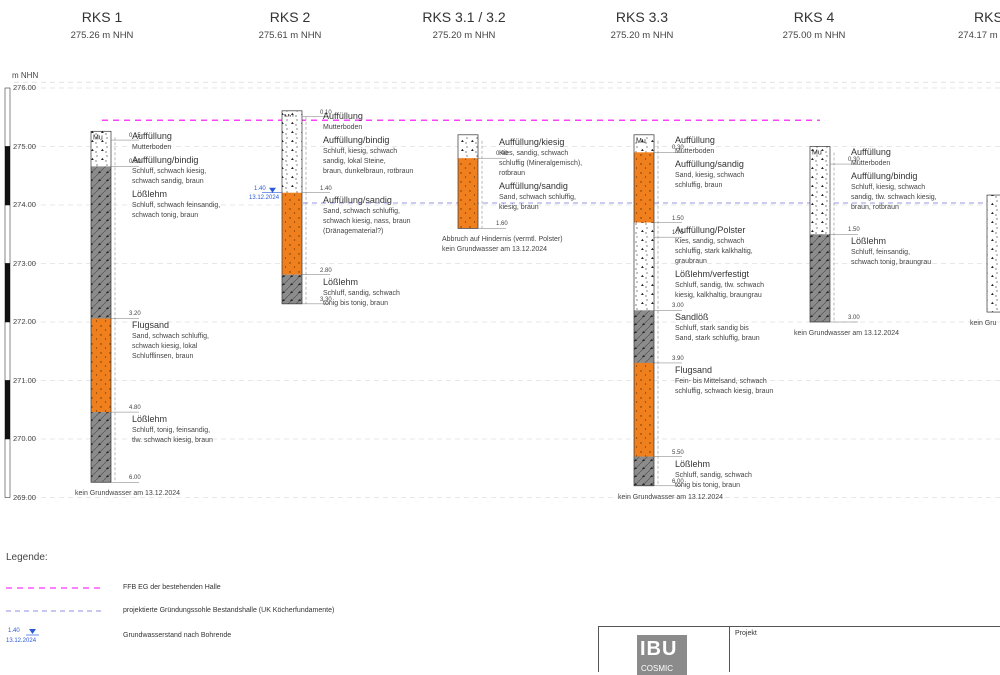  I want to click on layer-description: Fein- bis Mittelsand, schwach, so click(721, 381).